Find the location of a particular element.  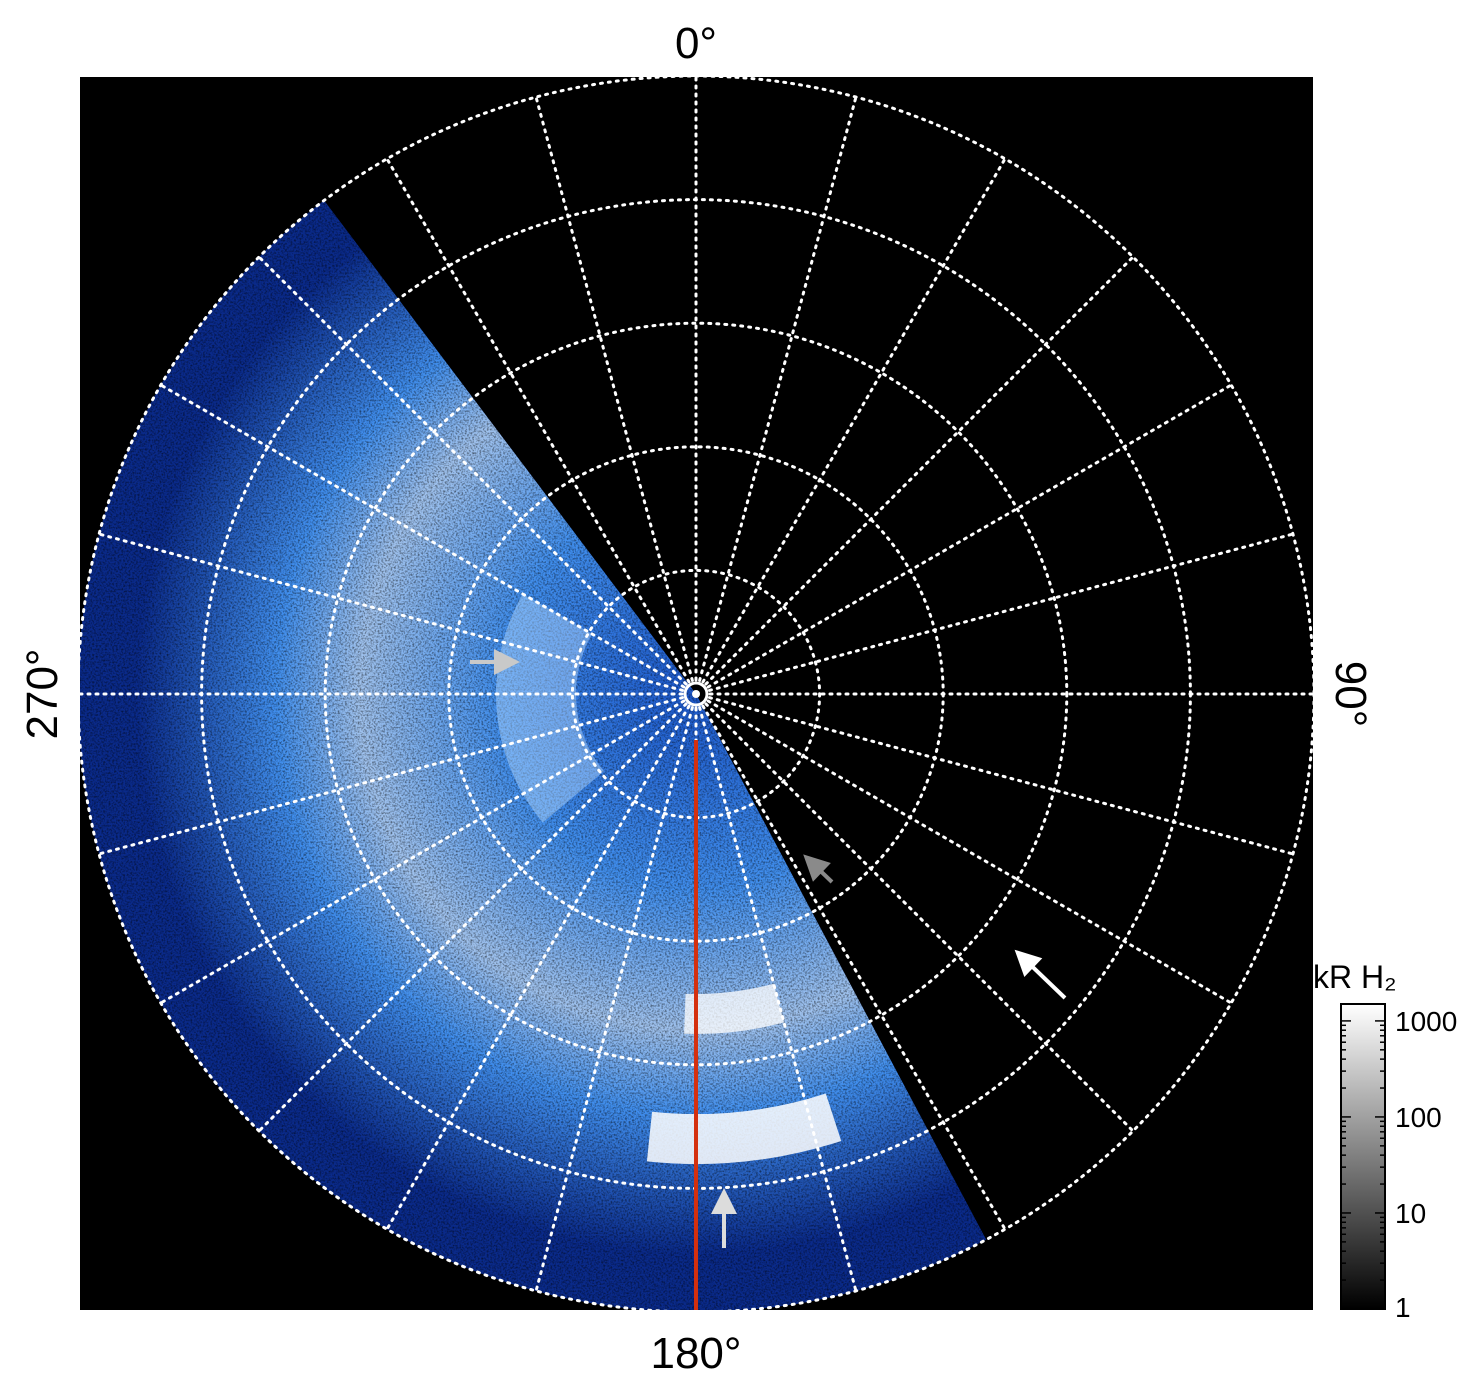

colorbar-tick-label: 100 is located at coordinates (1418, 1117).